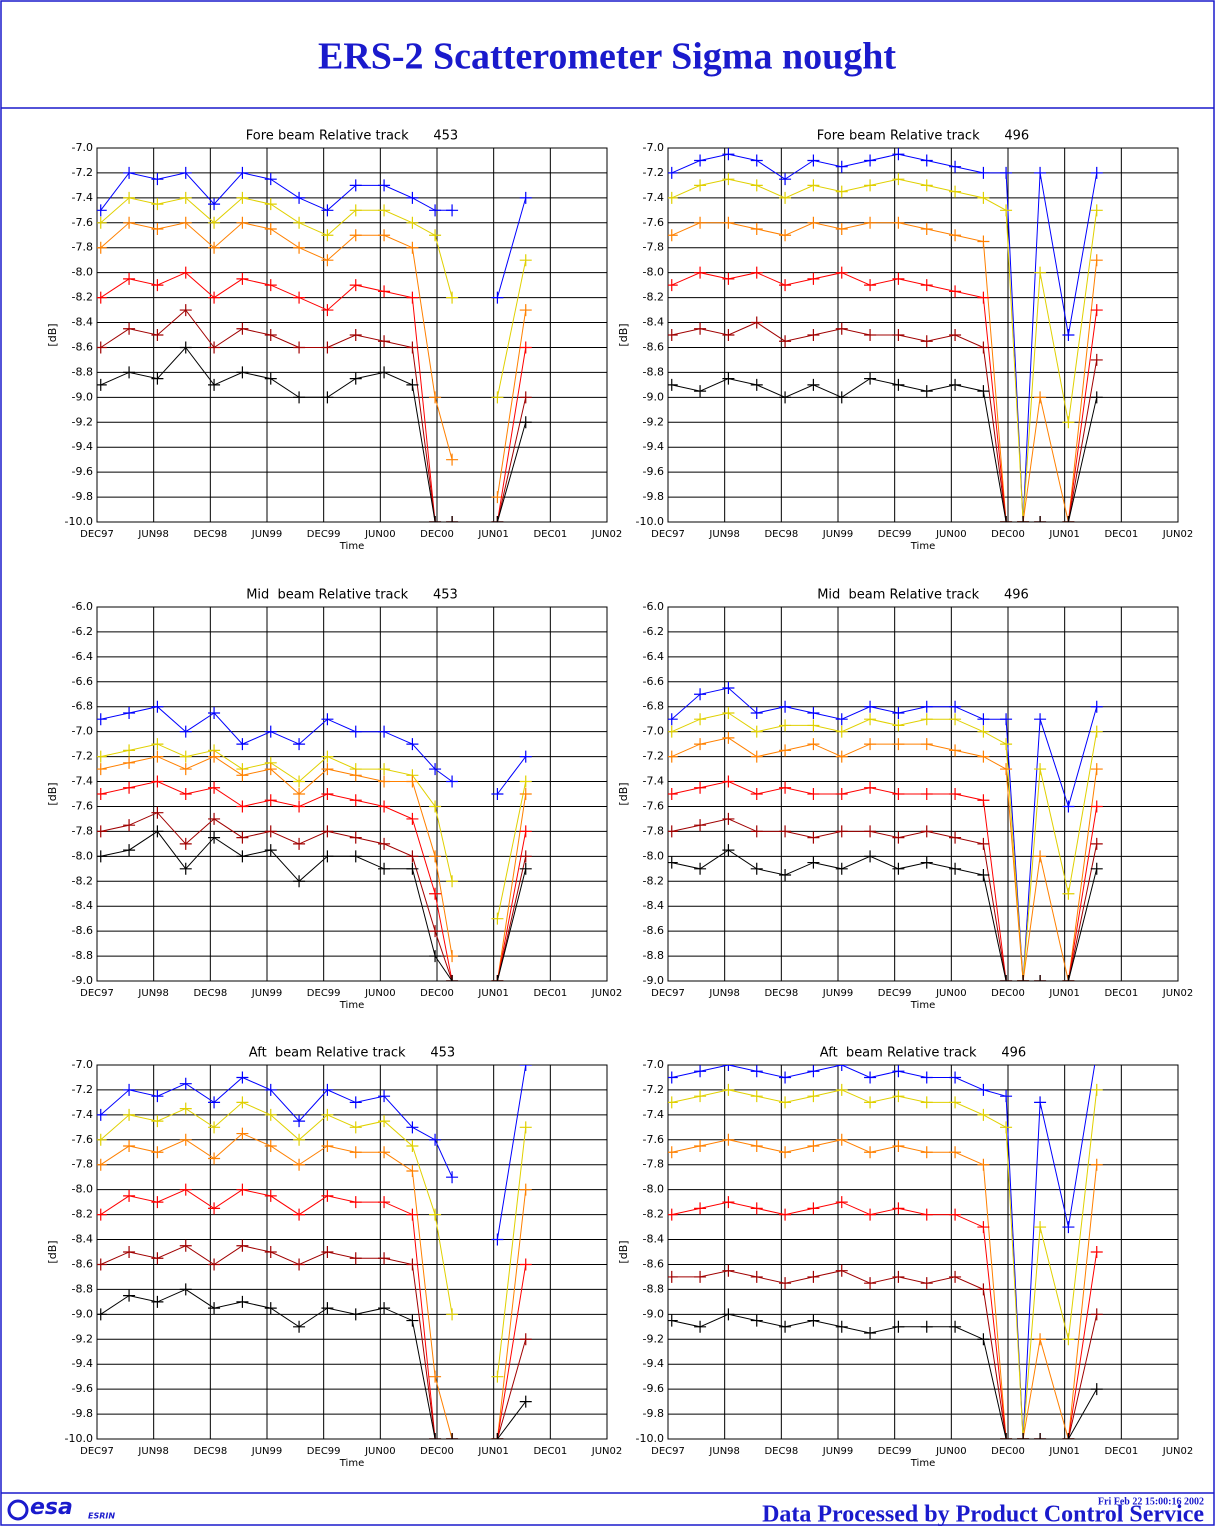 This screenshot has height=1526, width=1215. What do you see at coordinates (152, 534) in the screenshot?
I see `x-tick-label: JUN98` at bounding box center [152, 534].